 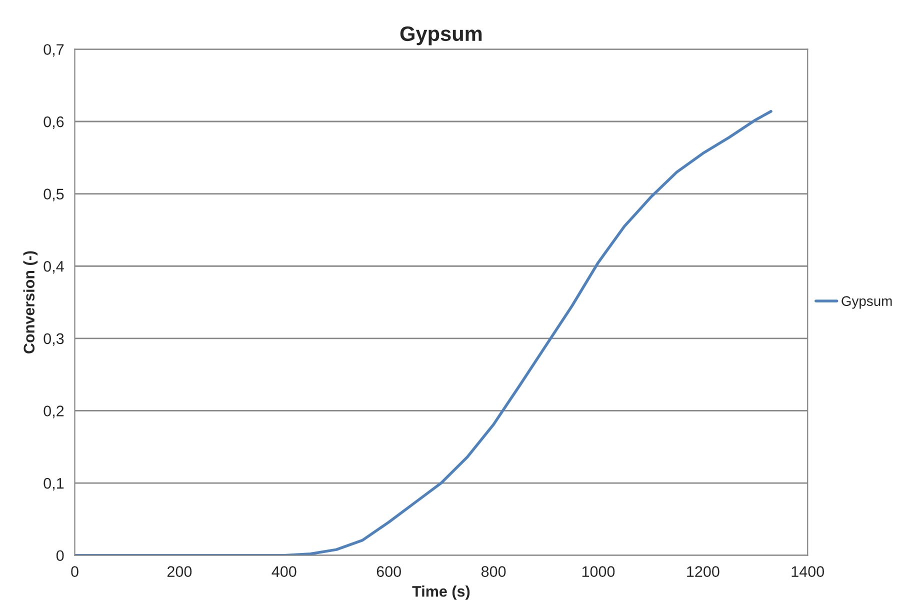 I want to click on x-tick-label: 1000, so click(x=598, y=571).